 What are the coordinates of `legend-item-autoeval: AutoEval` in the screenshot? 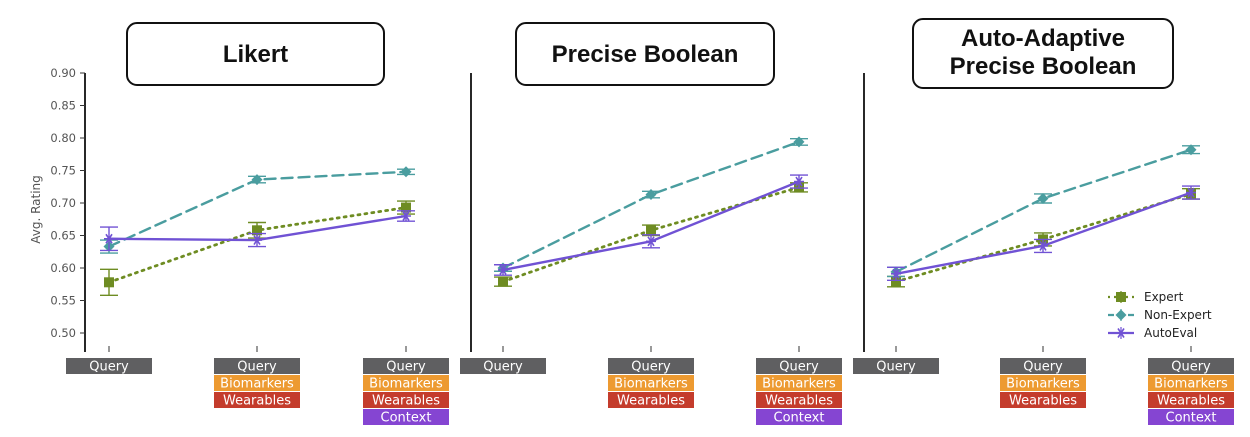 It's located at (1152, 333).